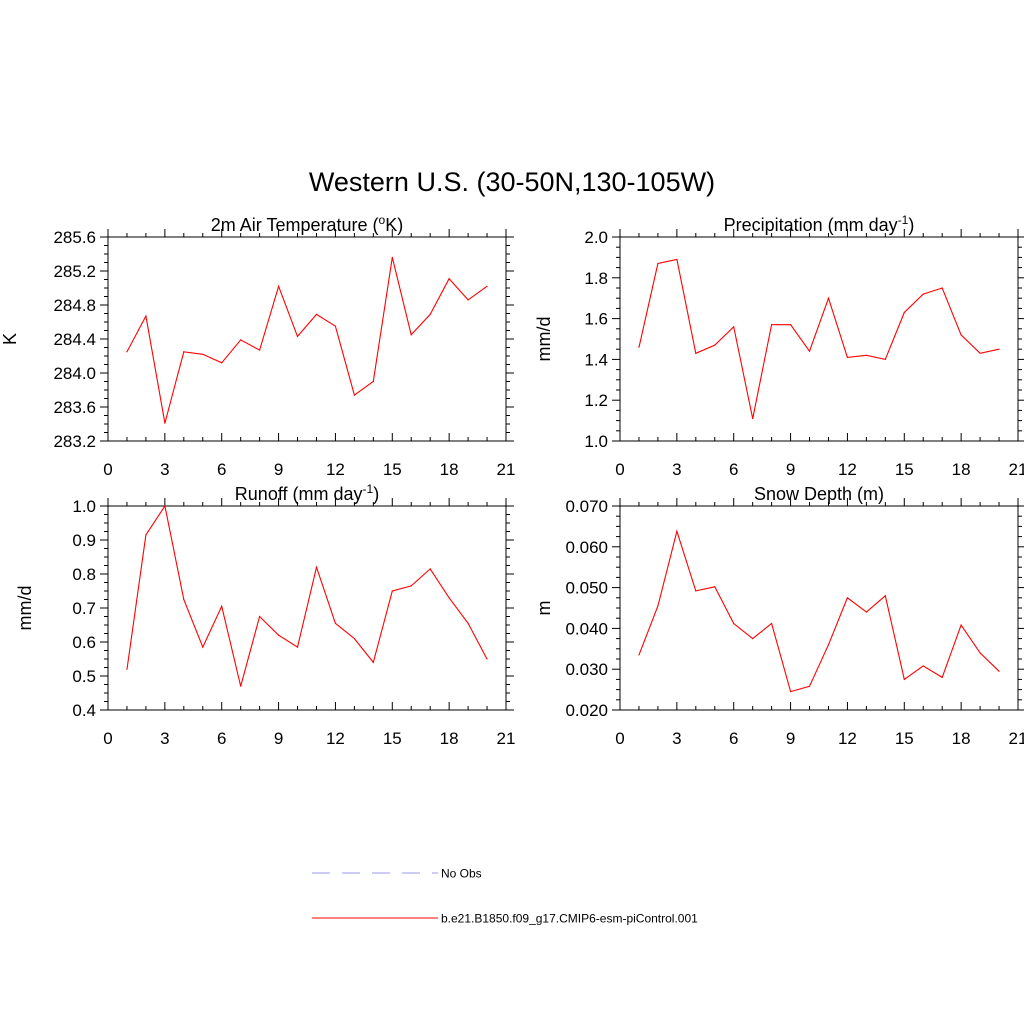 Image resolution: width=1024 pixels, height=1024 pixels. What do you see at coordinates (596, 359) in the screenshot?
I see `y-tick-label: 1.4` at bounding box center [596, 359].